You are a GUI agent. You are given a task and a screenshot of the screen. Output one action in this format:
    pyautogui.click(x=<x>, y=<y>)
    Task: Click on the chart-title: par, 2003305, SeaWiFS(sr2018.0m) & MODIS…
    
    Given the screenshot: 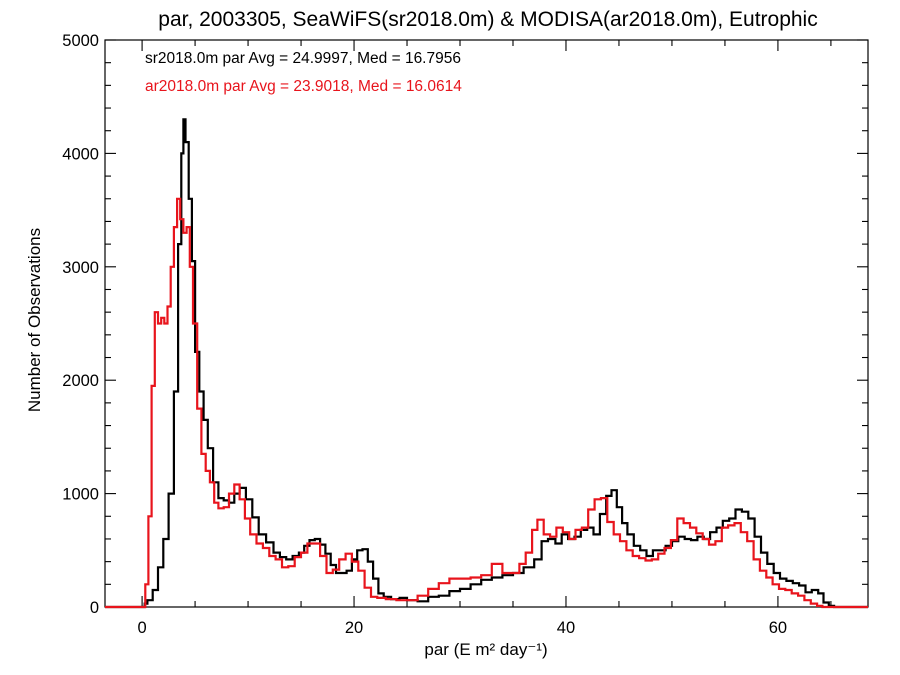 What is the action you would take?
    pyautogui.click(x=487, y=19)
    